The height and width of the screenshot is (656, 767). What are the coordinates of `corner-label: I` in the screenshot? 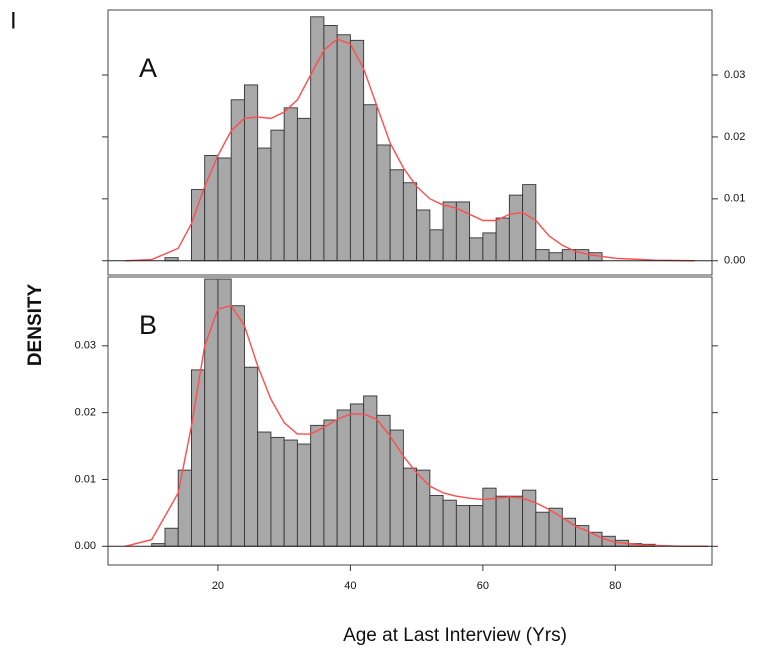 It's located at (13, 20).